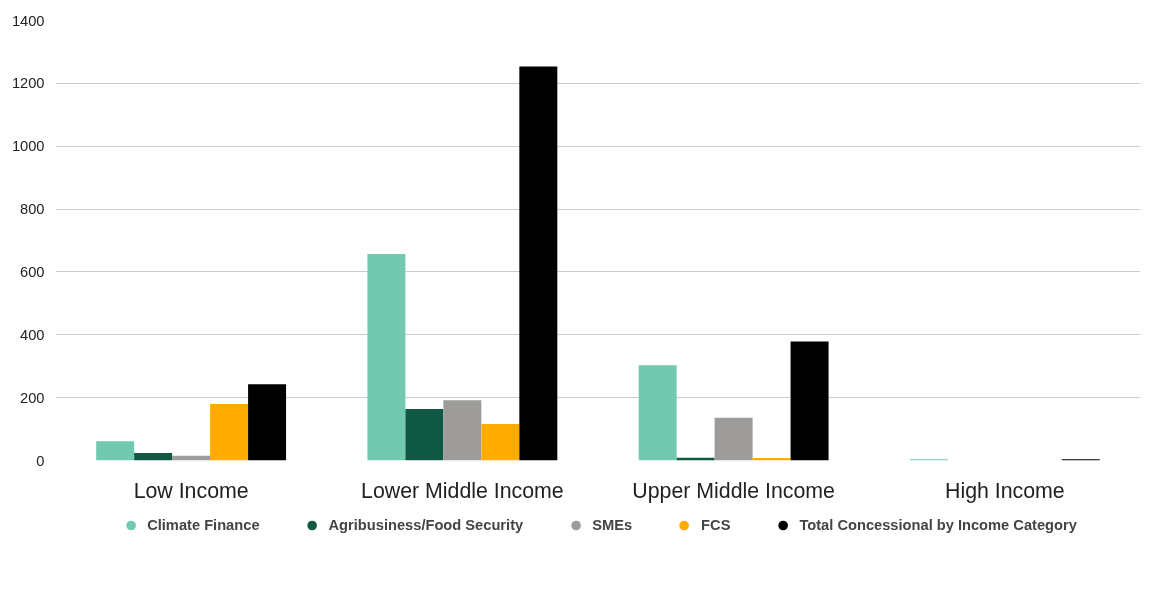 Image resolution: width=1160 pixels, height=592 pixels. I want to click on legend-label: Climate Finance, so click(203, 525).